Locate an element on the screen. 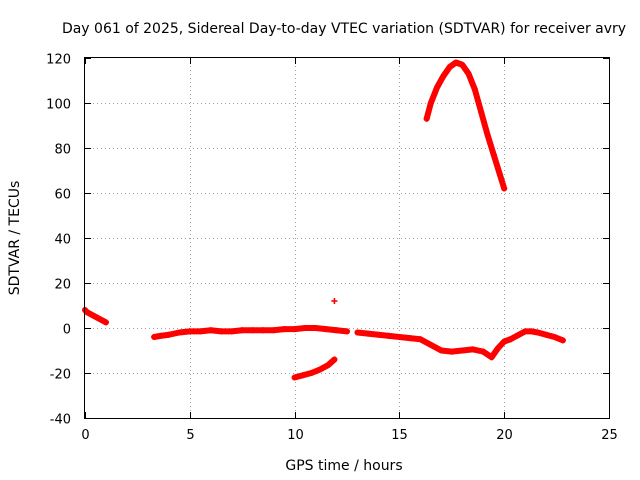  y-tick-label: 20 is located at coordinates (62, 285).